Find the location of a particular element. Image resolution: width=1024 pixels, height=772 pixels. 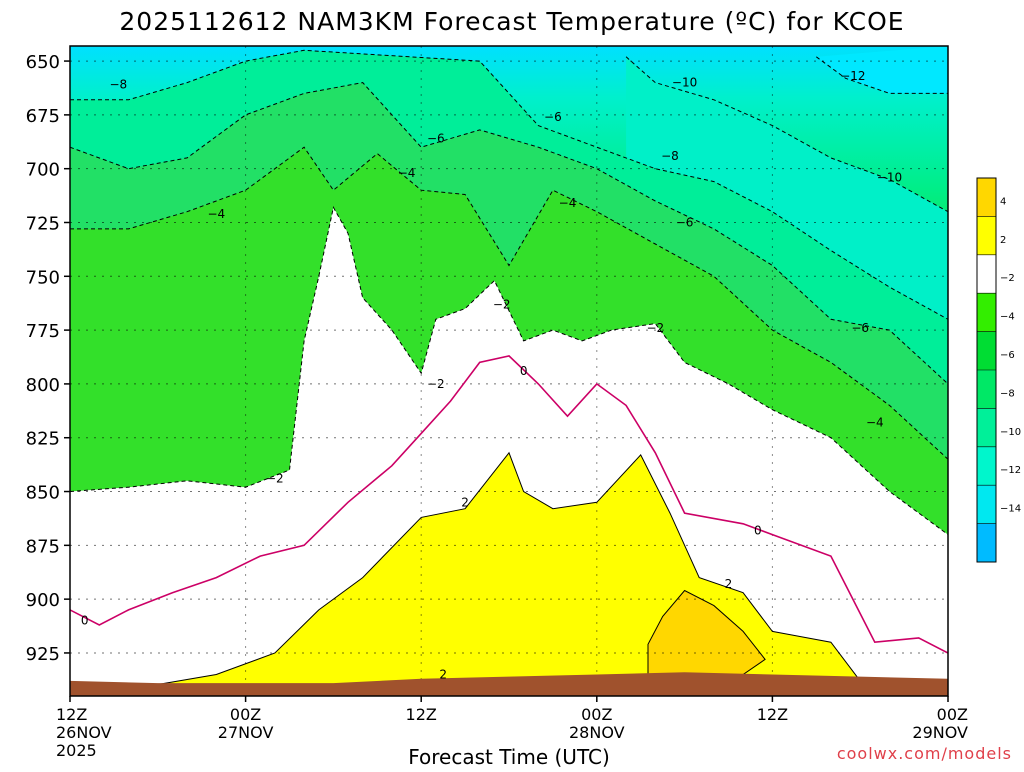

y-tick-label: 875 is located at coordinates (43, 546).